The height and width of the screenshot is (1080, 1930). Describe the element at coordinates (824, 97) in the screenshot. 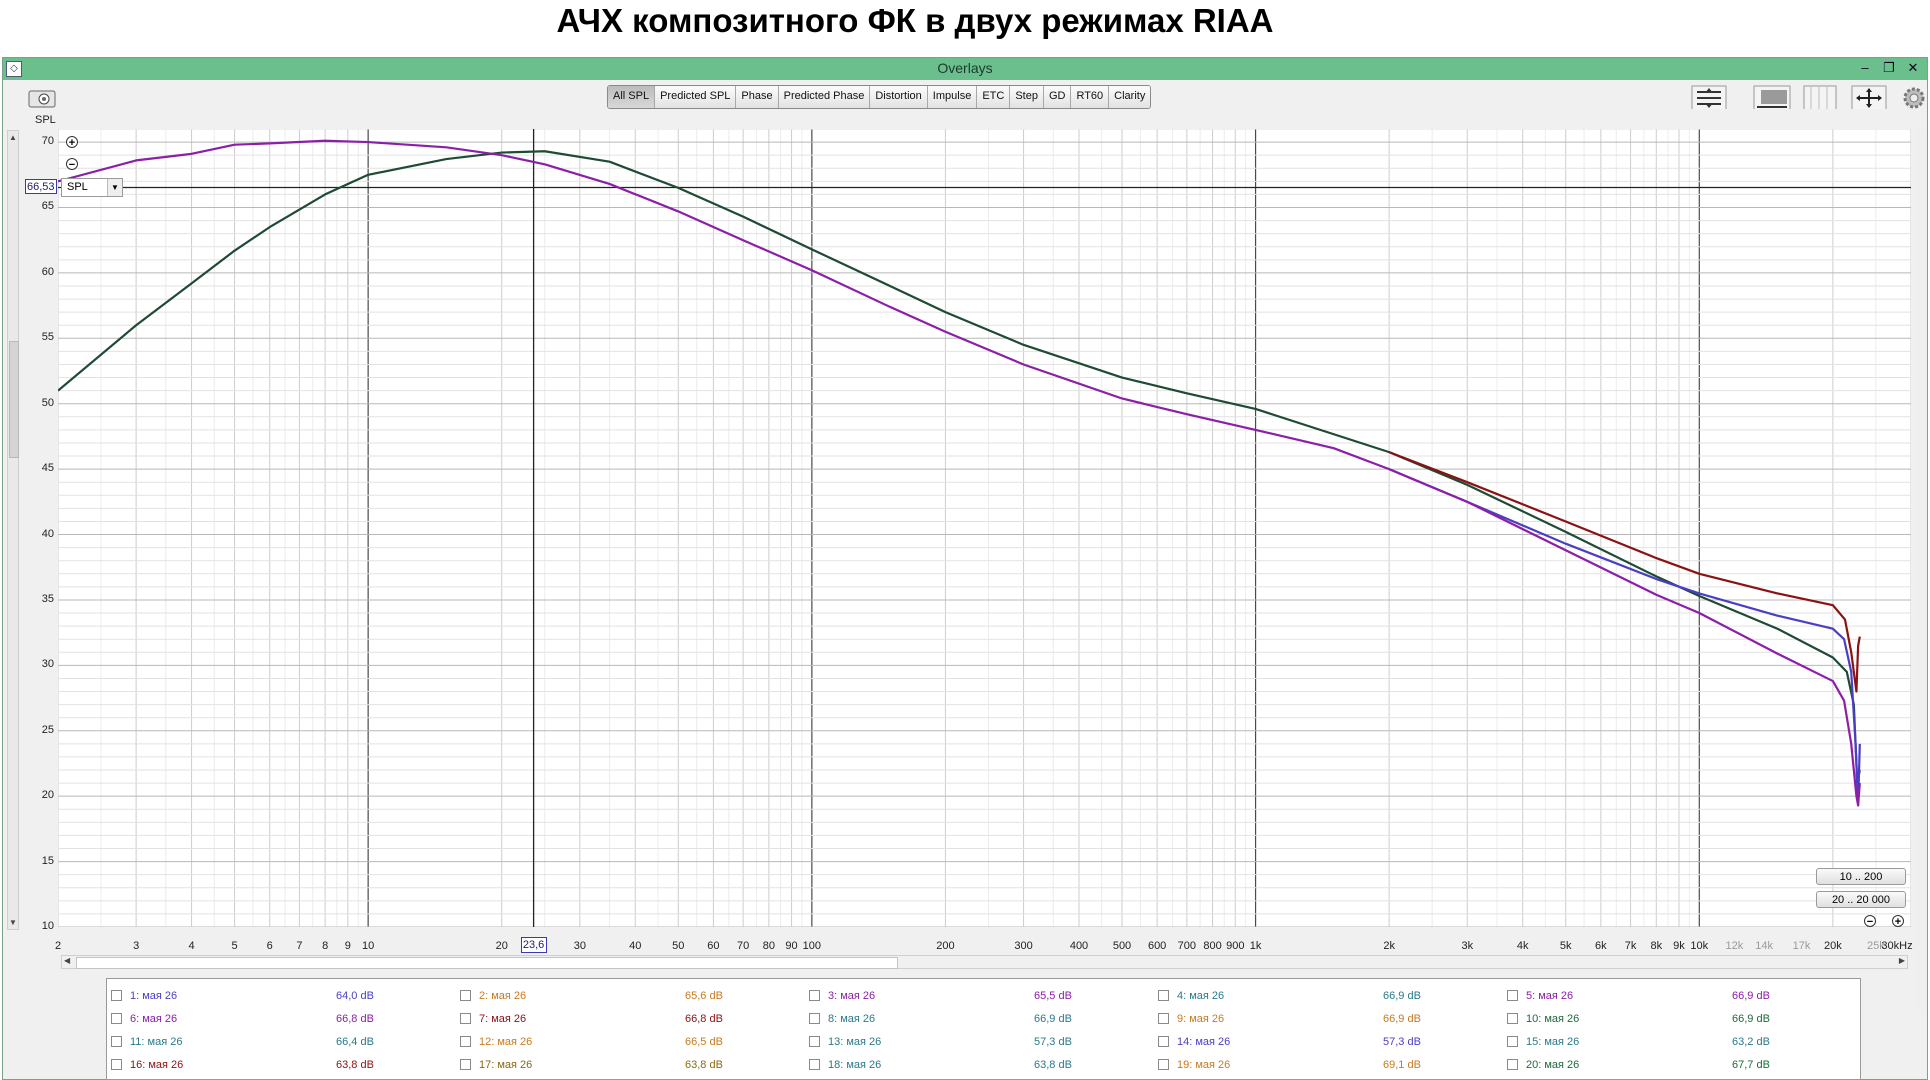

I see `tab-predicted-phase: Predicted Phase` at that location.